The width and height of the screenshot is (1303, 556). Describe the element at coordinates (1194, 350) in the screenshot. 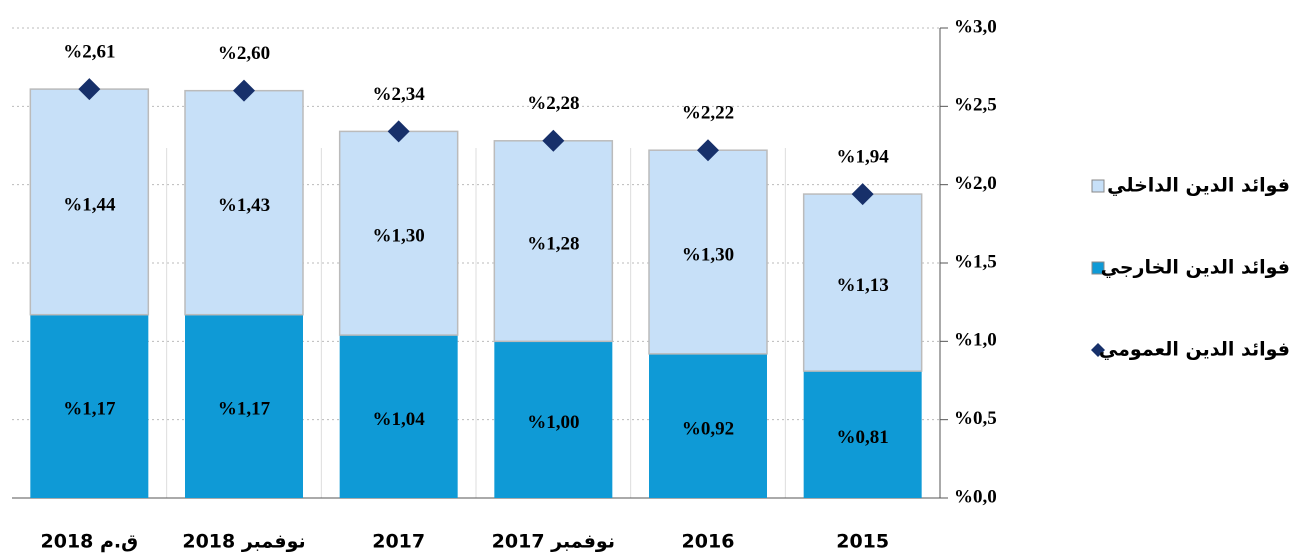

I see `legend-label: فوائد الدين العمومي` at that location.